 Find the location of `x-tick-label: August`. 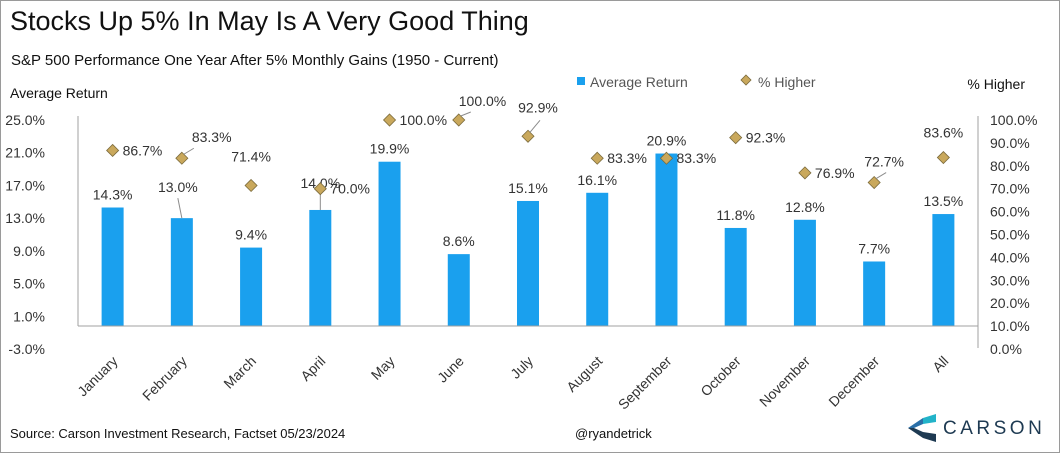

x-tick-label: August is located at coordinates (584, 374).